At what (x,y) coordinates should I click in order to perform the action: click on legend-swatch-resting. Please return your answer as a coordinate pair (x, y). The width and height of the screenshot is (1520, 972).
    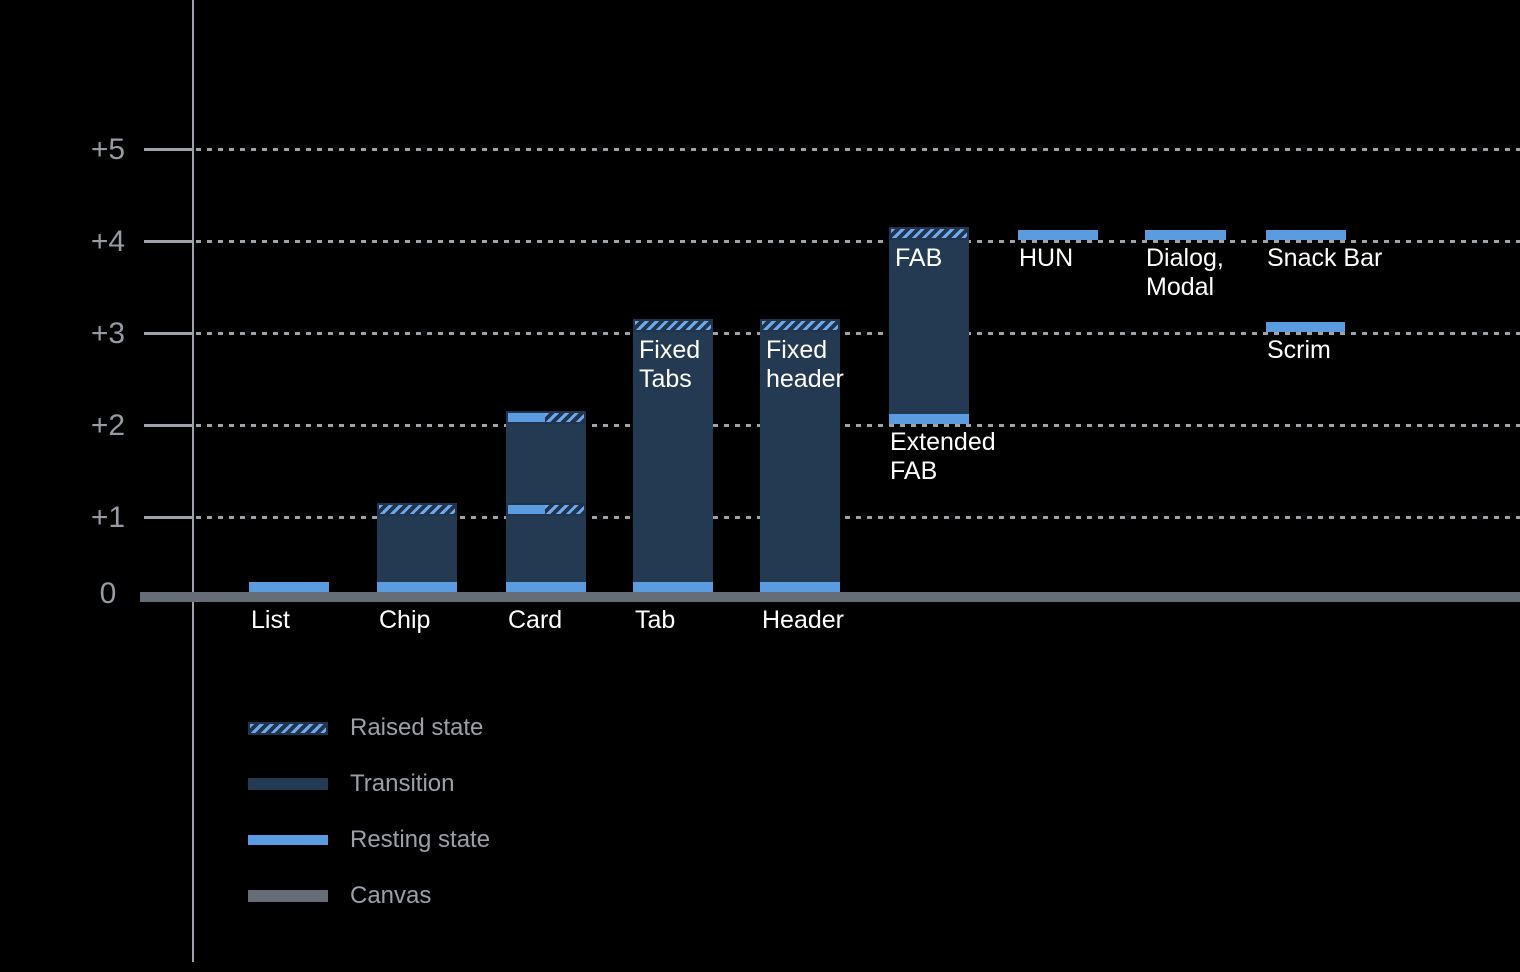
    Looking at the image, I should click on (288, 840).